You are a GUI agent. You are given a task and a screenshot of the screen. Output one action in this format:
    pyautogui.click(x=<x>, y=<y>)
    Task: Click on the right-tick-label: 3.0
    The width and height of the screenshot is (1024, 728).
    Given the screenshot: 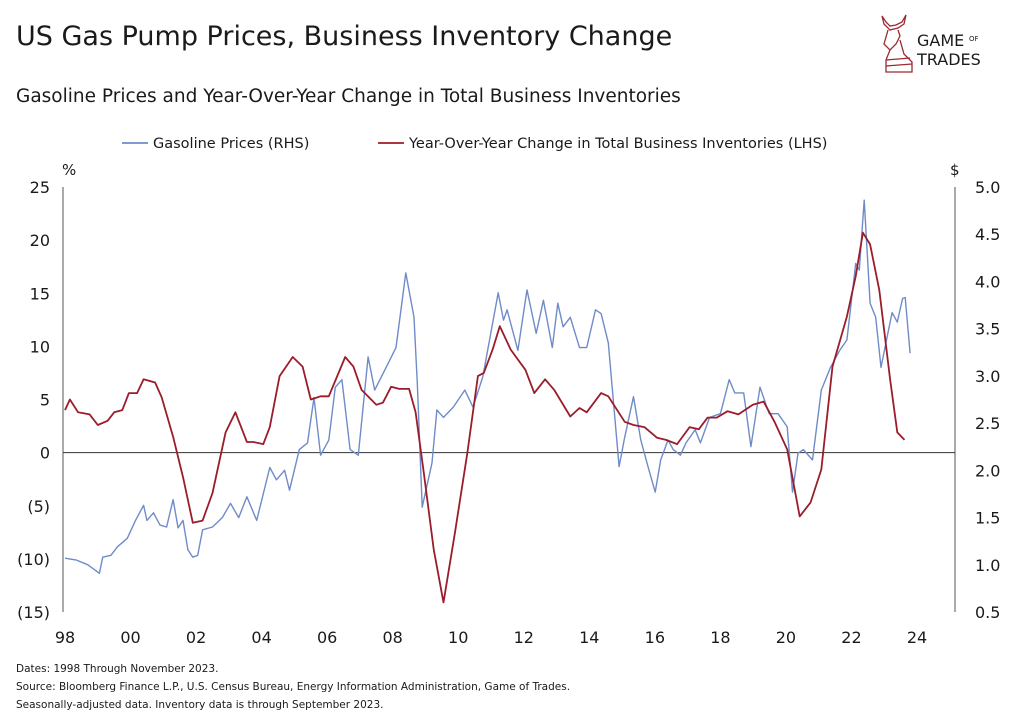 What is the action you would take?
    pyautogui.click(x=987, y=376)
    